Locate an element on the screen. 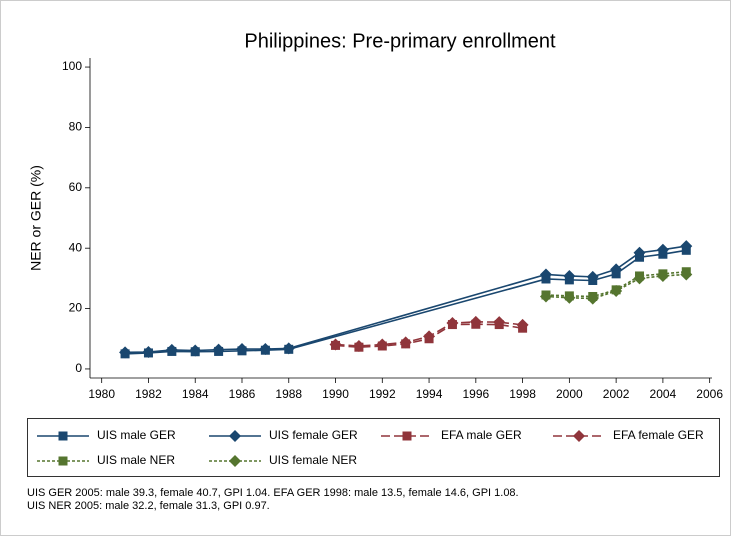 The image size is (731, 536). x-tick-label: 2006 is located at coordinates (709, 394).